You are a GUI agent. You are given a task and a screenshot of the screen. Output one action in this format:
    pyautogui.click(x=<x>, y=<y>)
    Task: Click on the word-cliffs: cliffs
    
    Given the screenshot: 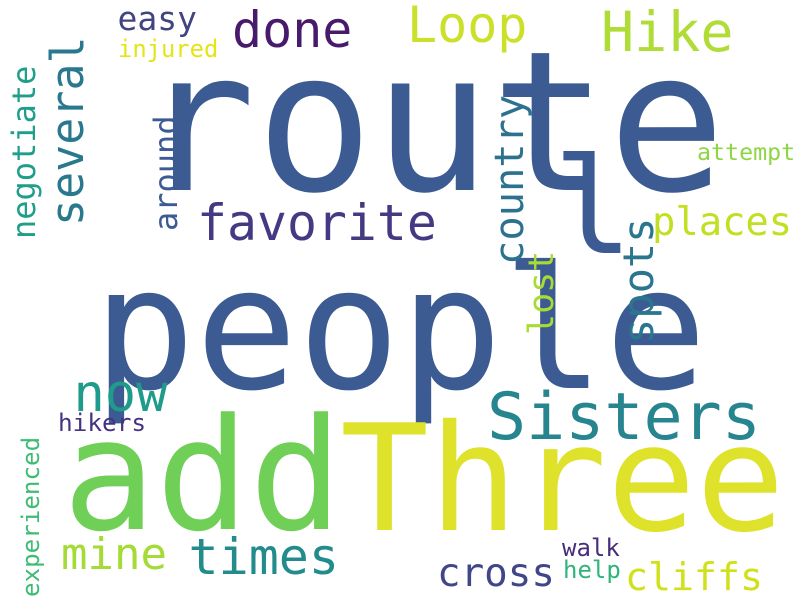 What is the action you would take?
    pyautogui.click(x=694, y=578)
    